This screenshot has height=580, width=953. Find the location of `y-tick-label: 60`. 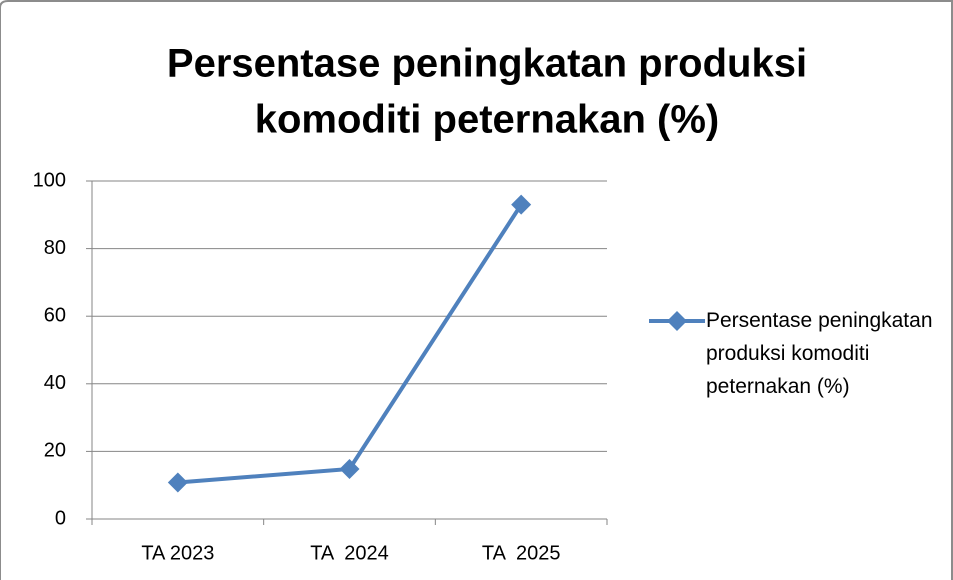

y-tick-label: 60 is located at coordinates (55, 315).